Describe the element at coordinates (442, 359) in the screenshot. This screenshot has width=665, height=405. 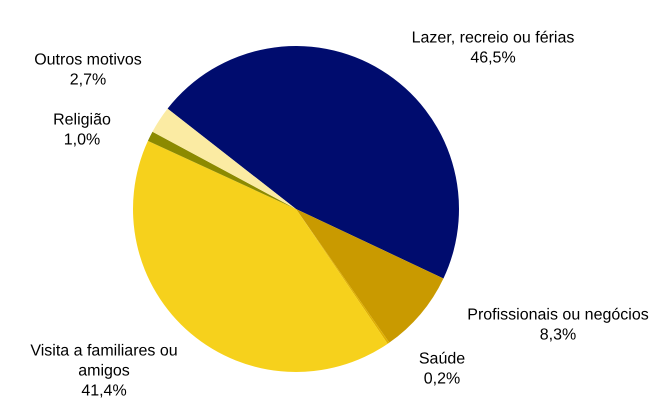
I see `slice-label: Saúde` at that location.